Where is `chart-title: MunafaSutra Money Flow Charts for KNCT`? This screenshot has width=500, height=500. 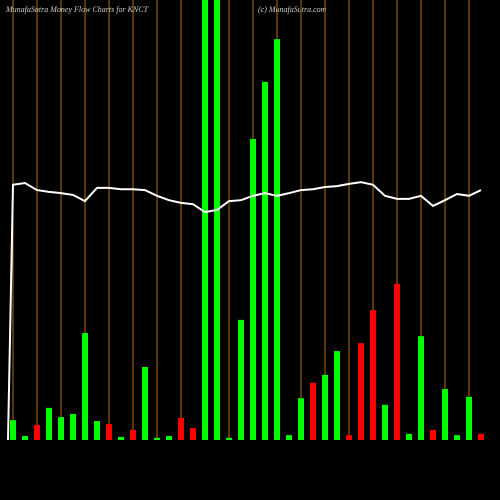
chart-title: MunafaSutra Money Flow Charts for KNCT is located at coordinates (77, 9).